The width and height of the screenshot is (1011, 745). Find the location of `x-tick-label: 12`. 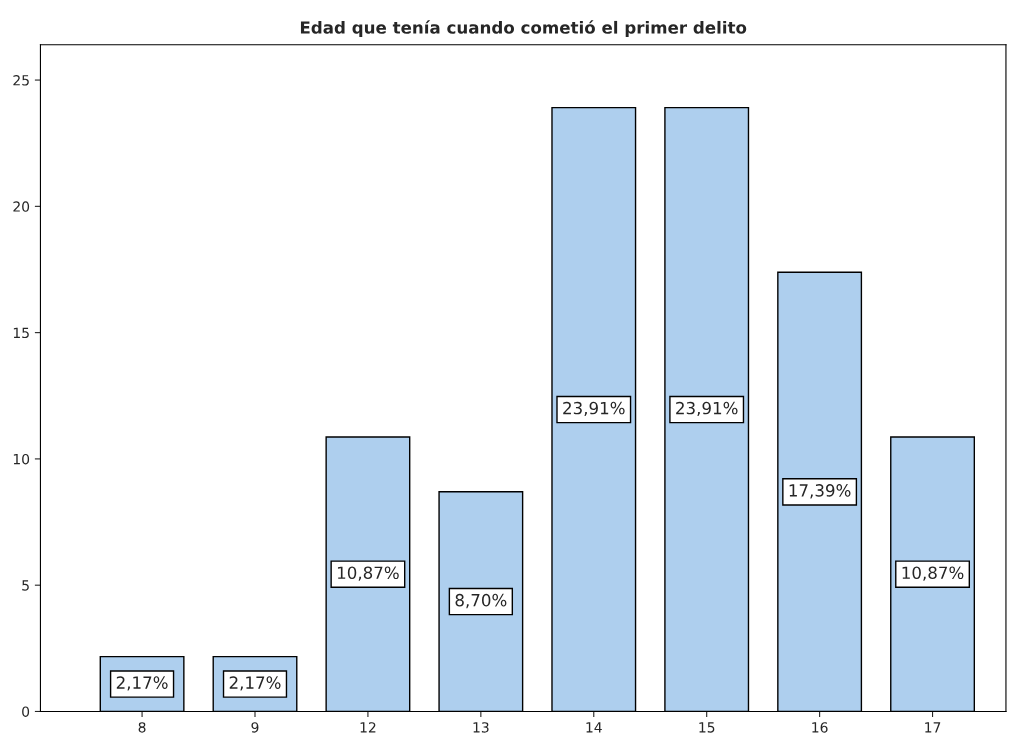

x-tick-label: 12 is located at coordinates (368, 727).